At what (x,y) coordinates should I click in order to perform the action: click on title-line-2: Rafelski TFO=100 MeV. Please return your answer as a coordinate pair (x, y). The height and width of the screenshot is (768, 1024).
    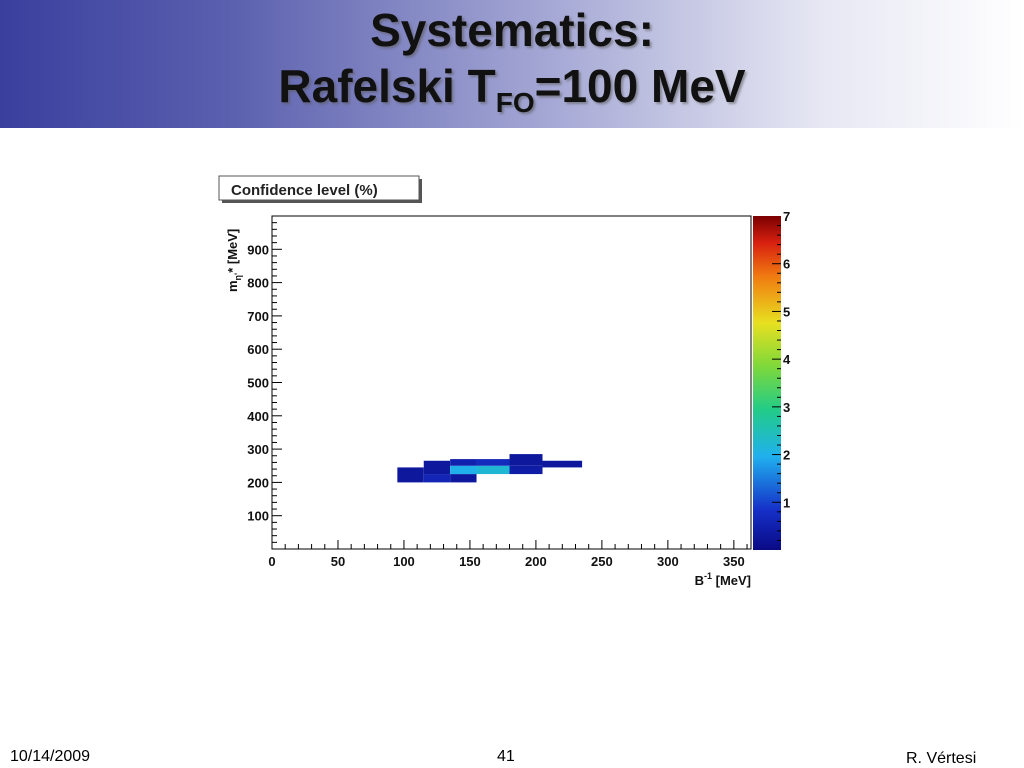
    Looking at the image, I should click on (512, 94).